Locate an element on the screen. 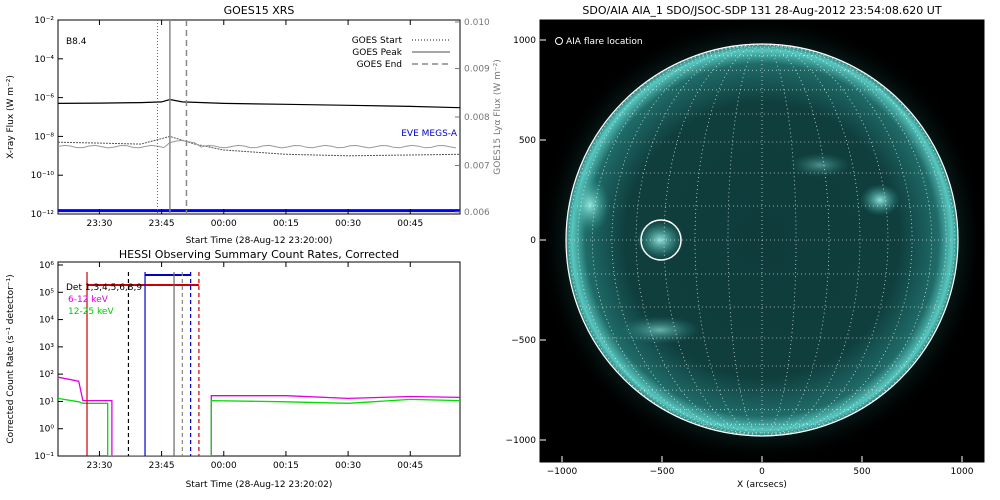 Image resolution: width=1000 pixels, height=500 pixels. goes-xtick-label-1: 23:45 is located at coordinates (162, 224).